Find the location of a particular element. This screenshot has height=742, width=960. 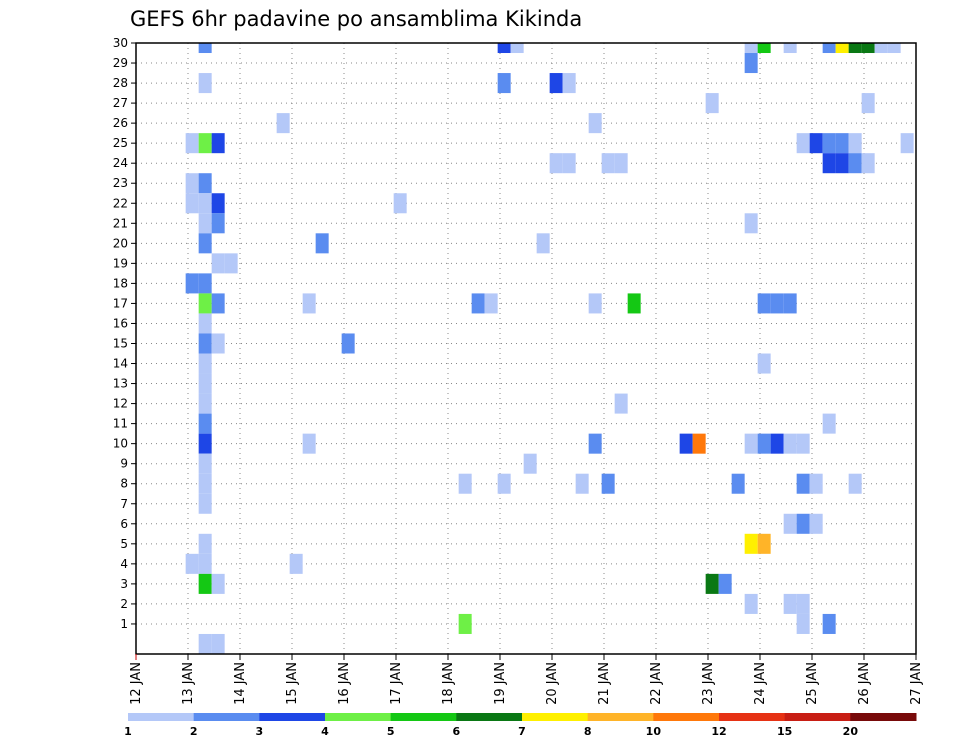

y-tick-label: 18 is located at coordinates (120, 283).